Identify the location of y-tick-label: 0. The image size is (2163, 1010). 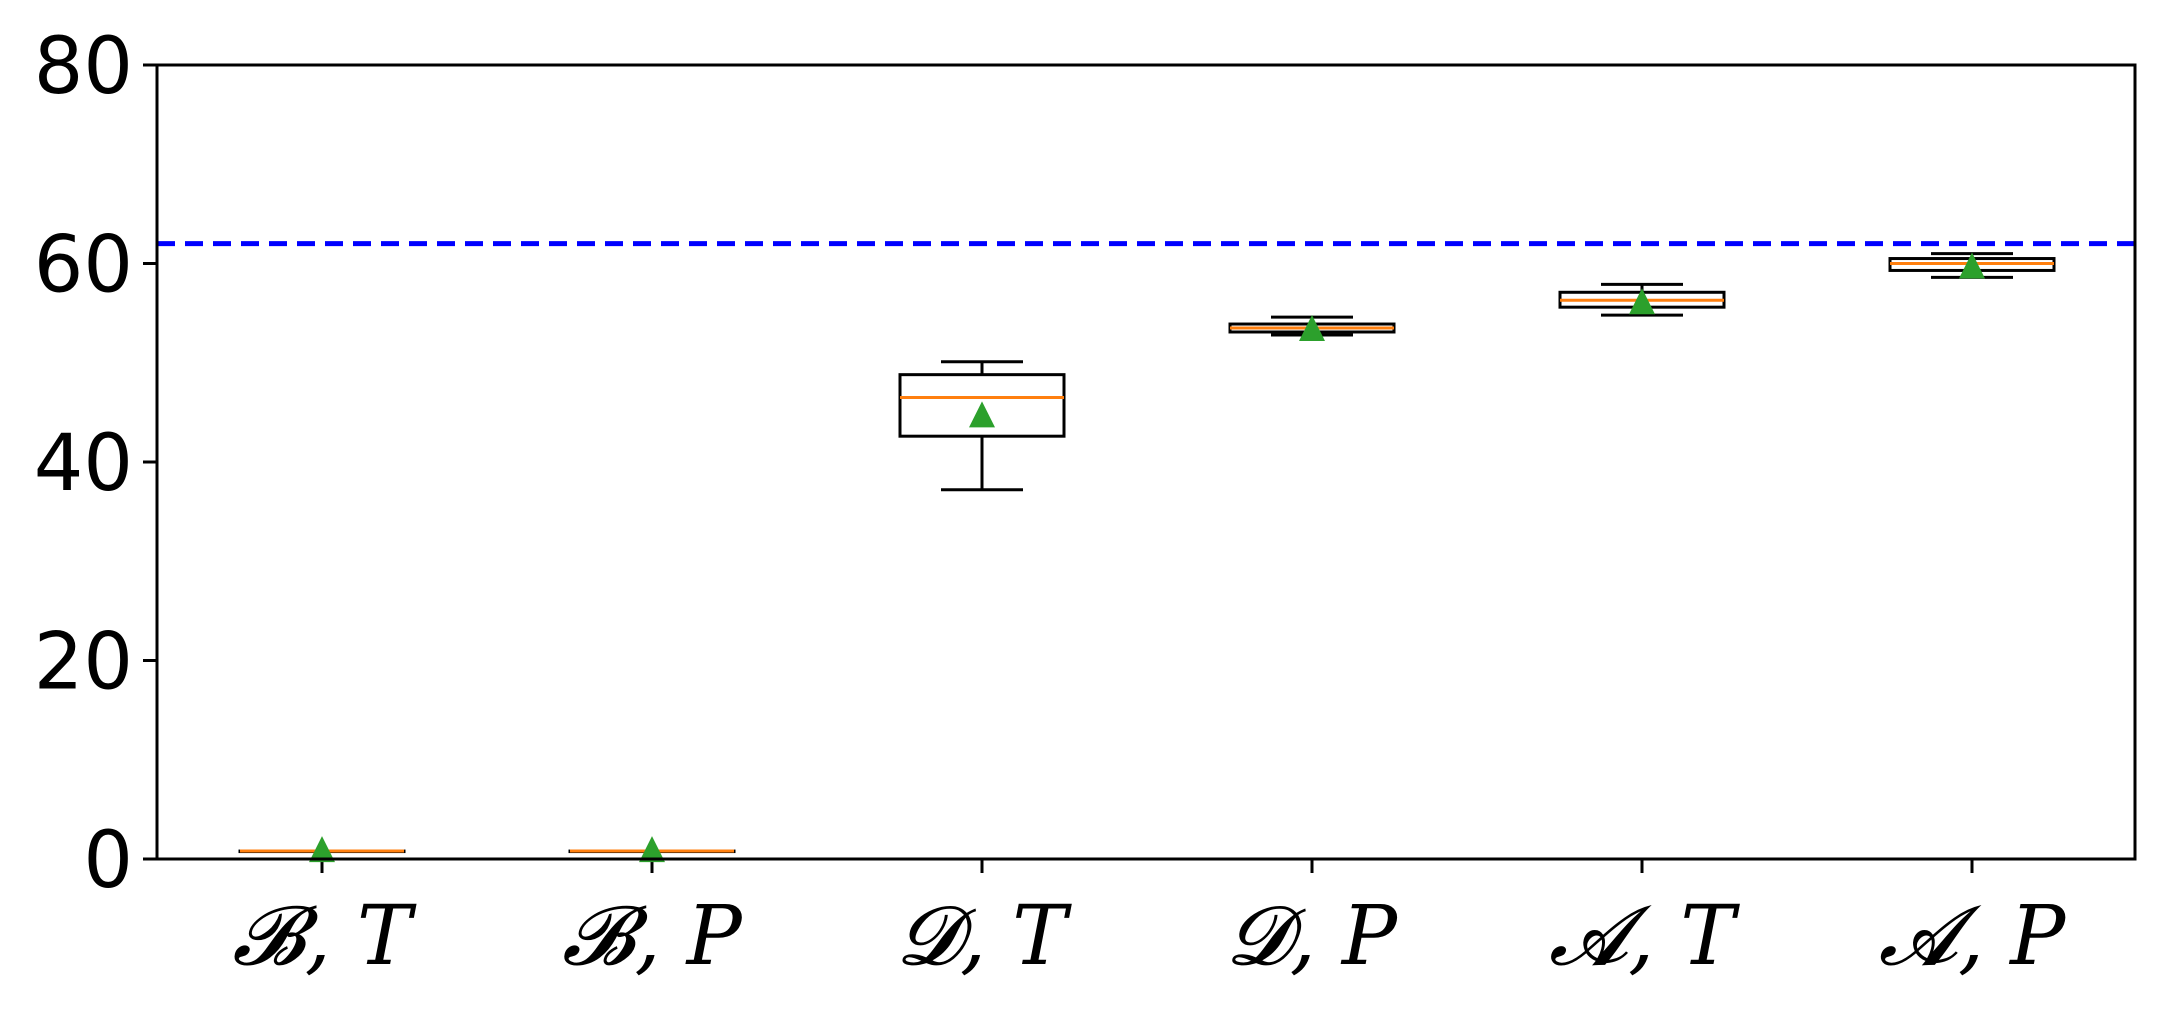
(108, 861).